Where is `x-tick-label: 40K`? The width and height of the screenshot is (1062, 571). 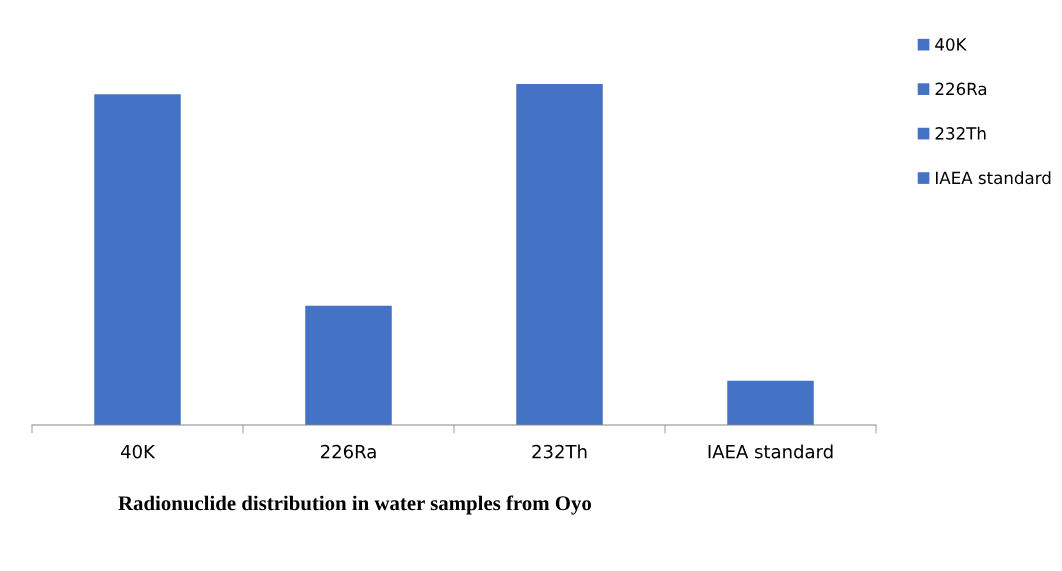 x-tick-label: 40K is located at coordinates (138, 451).